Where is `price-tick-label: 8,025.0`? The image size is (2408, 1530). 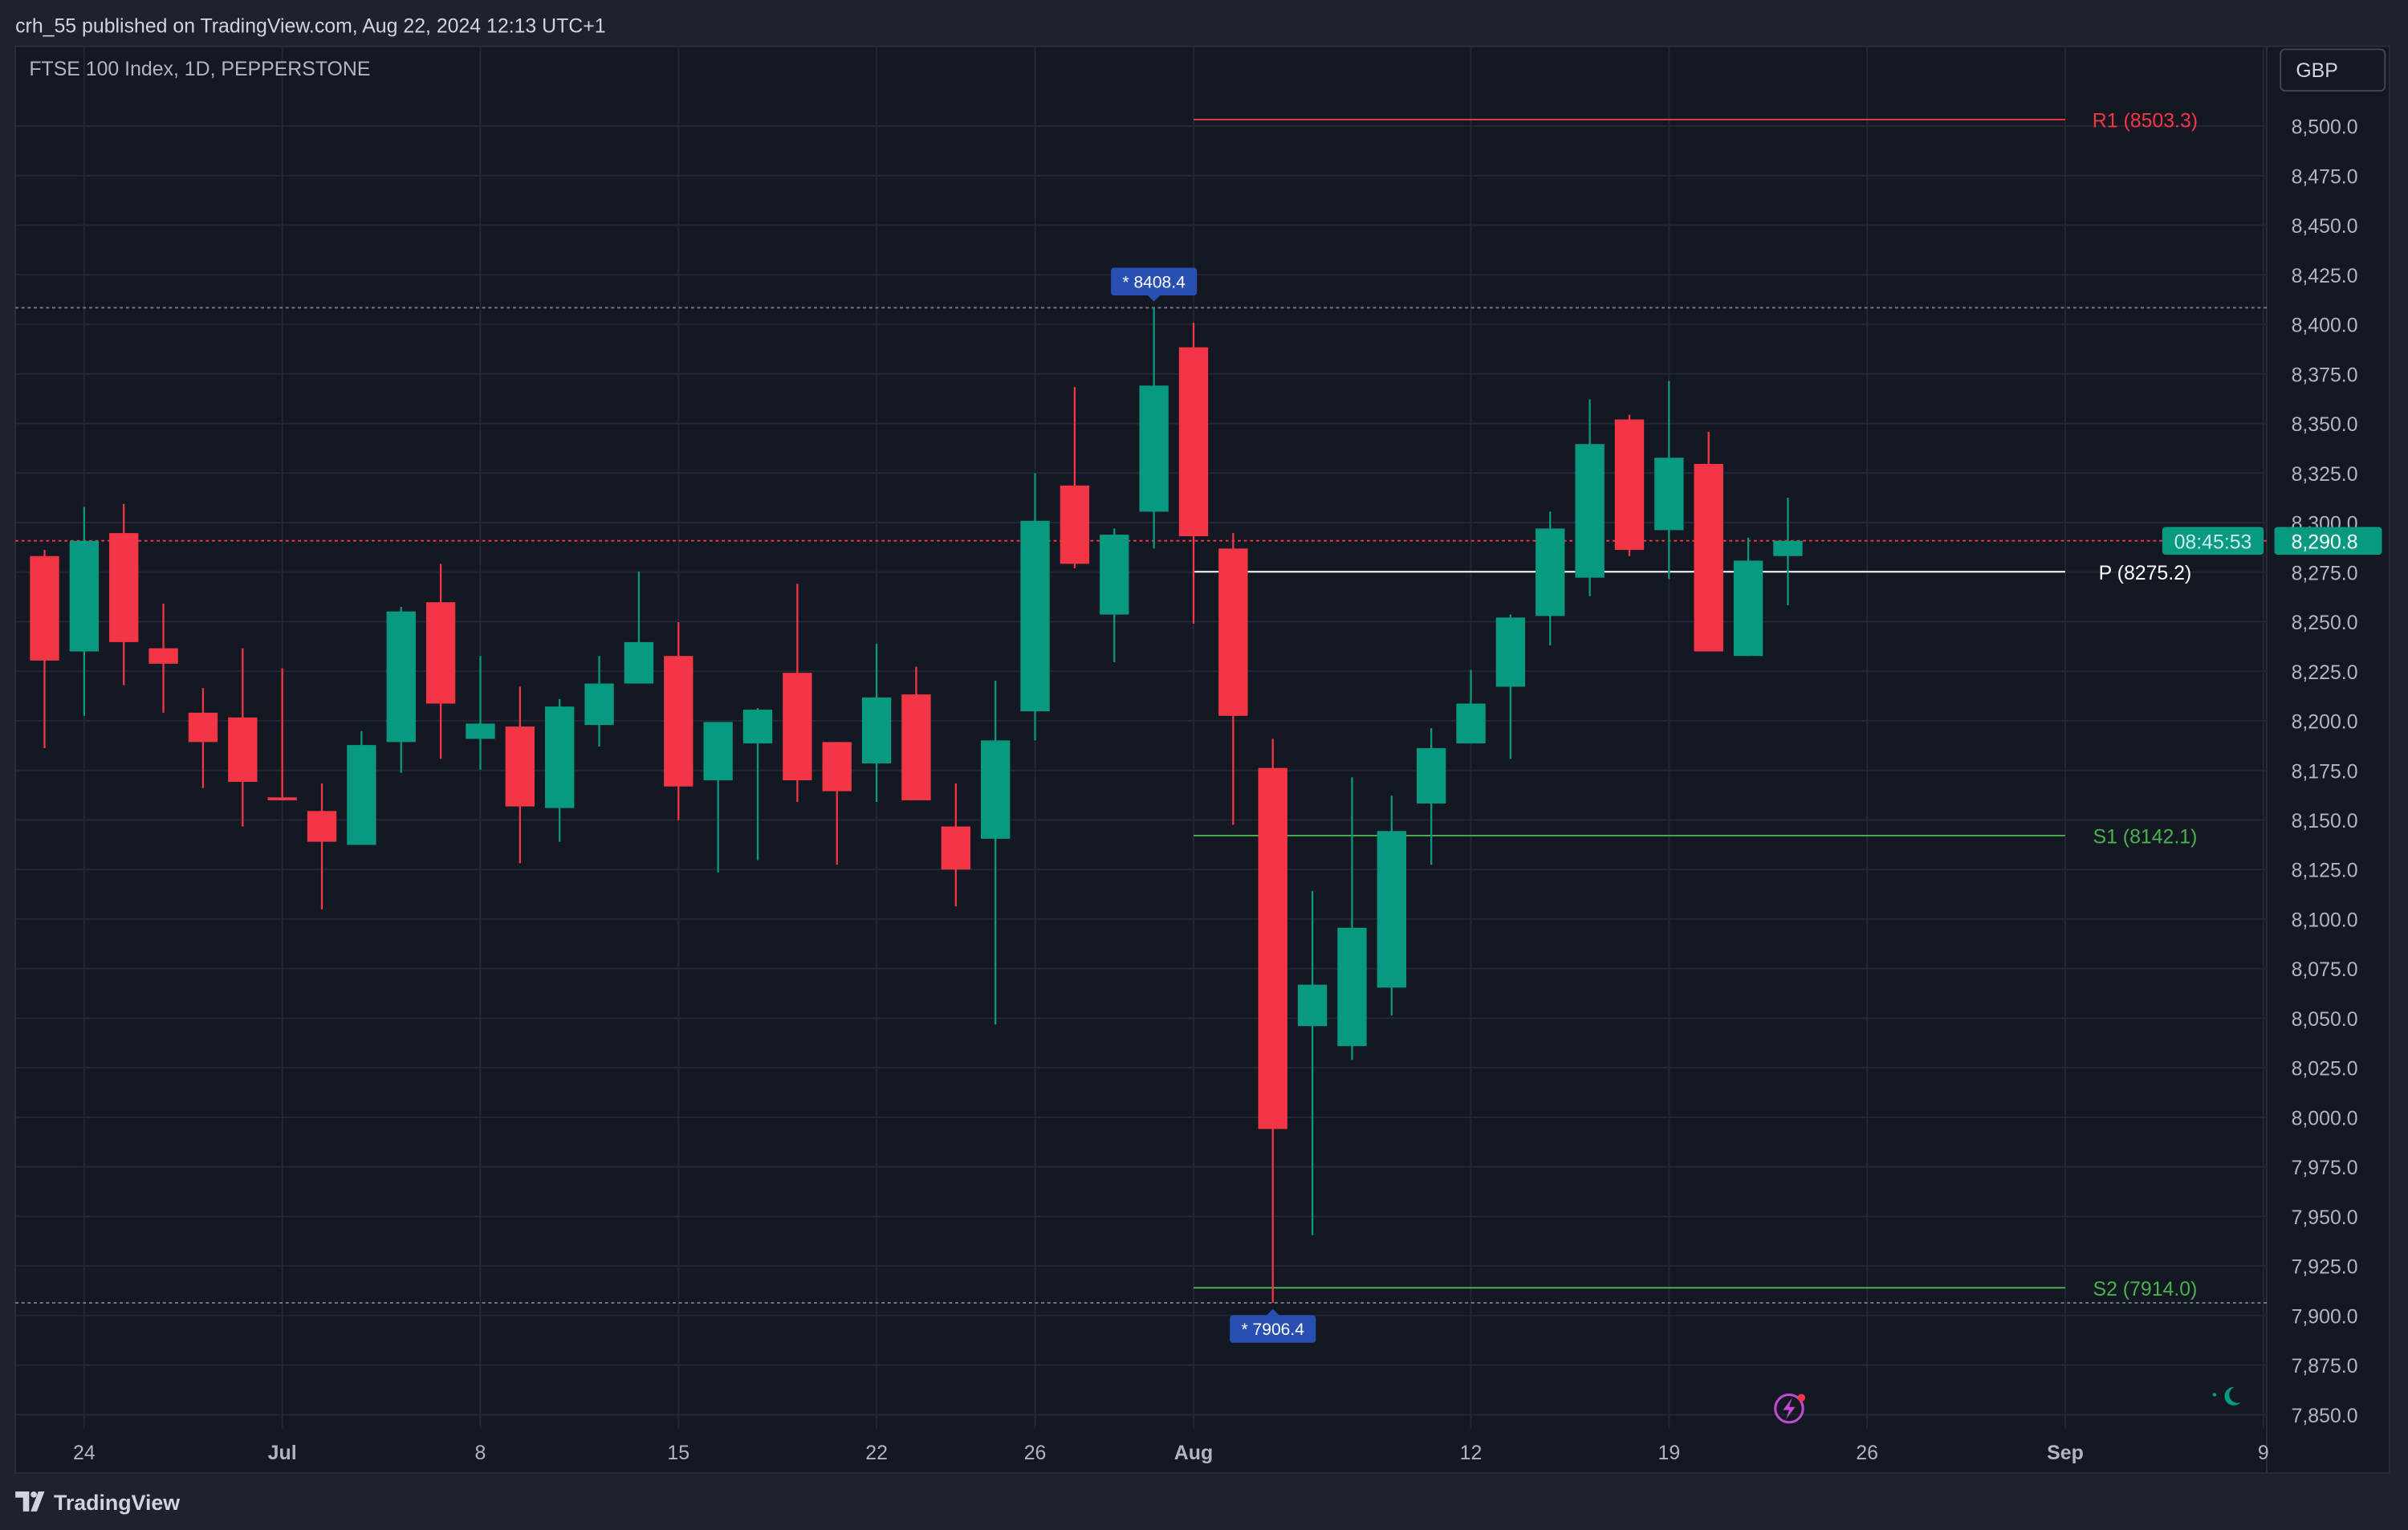 price-tick-label: 8,025.0 is located at coordinates (2325, 1069).